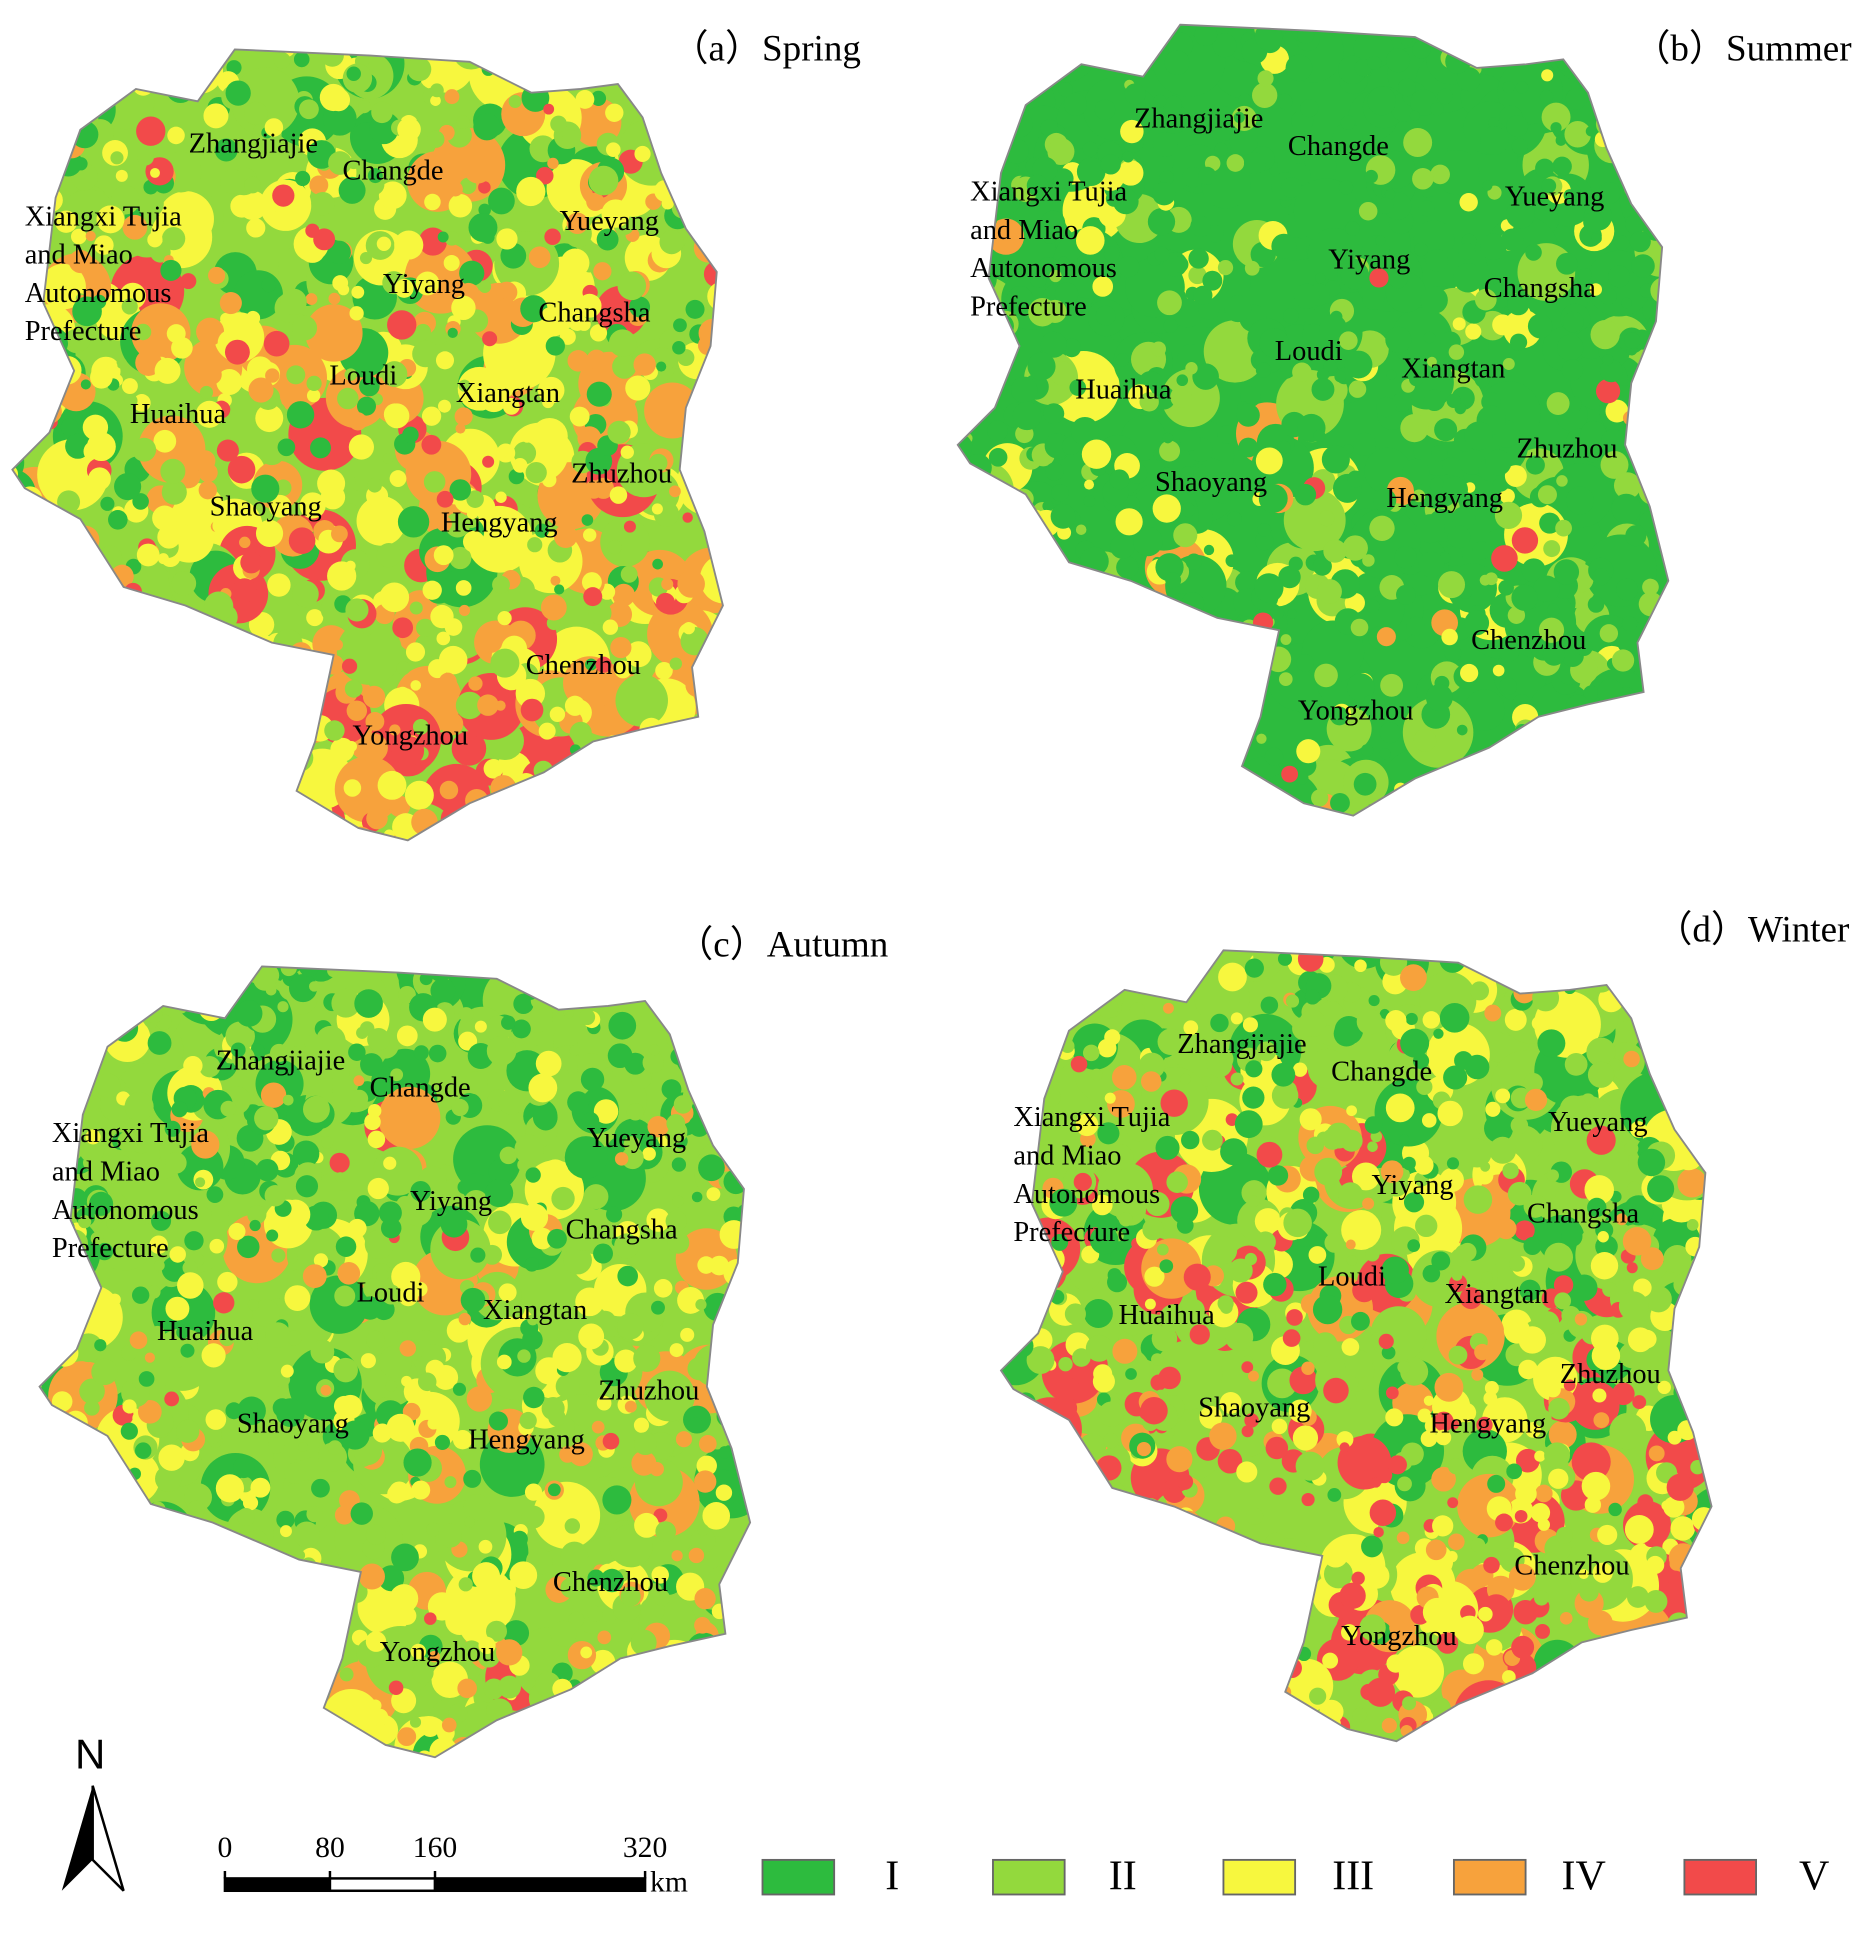 The height and width of the screenshot is (1937, 1866). What do you see at coordinates (293, 1424) in the screenshot?
I see `city-label: Shaoyang` at bounding box center [293, 1424].